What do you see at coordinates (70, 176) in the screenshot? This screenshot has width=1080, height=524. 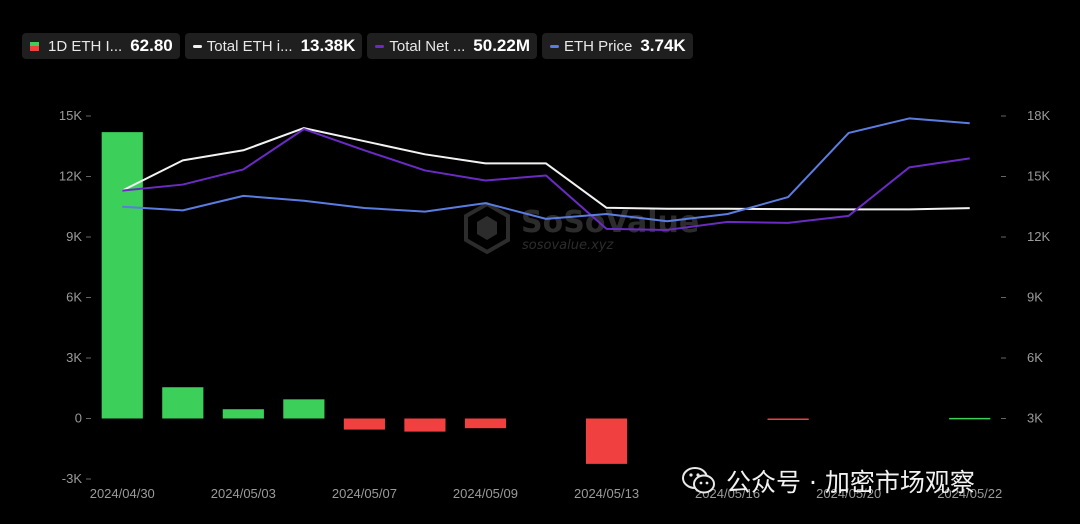 I see `left-tick-label: 12K` at bounding box center [70, 176].